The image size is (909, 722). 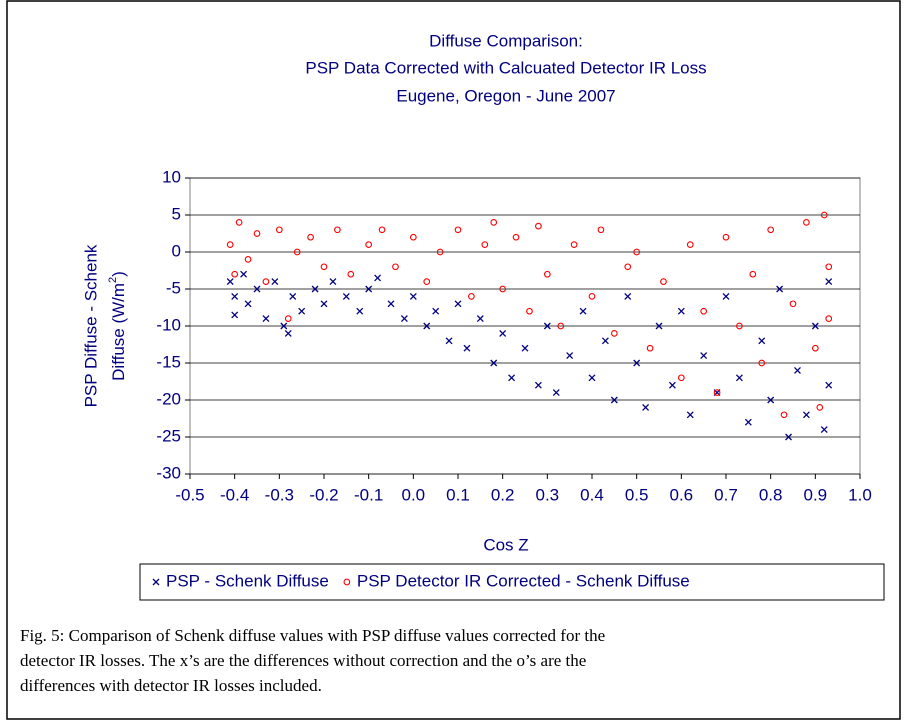 What do you see at coordinates (506, 40) in the screenshot?
I see `chart-title: Diffuse Comparison:` at bounding box center [506, 40].